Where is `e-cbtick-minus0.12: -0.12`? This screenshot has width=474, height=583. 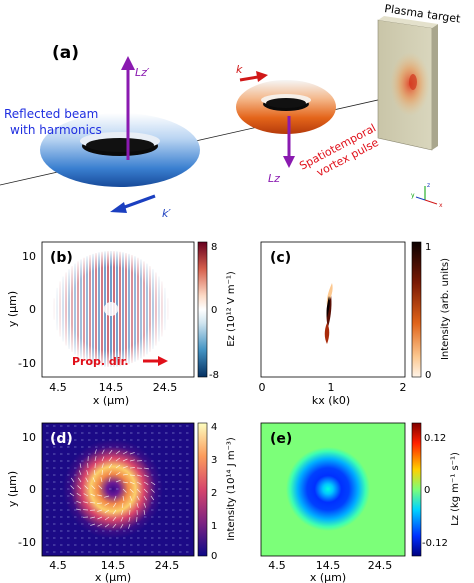
e-cbtick-minus0.12: -0.12 is located at coordinates (435, 543).